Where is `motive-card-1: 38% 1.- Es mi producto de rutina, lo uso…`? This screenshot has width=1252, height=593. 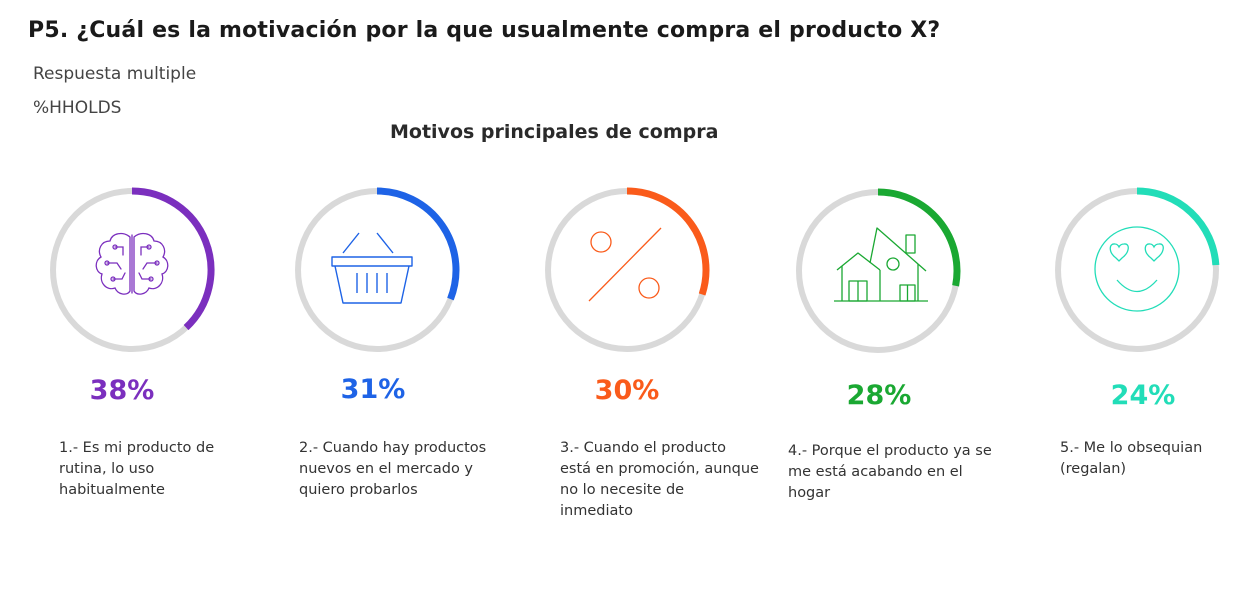
motive-card-1: 38% 1.- Es mi producto de rutina, lo uso… is located at coordinates (152, 355).